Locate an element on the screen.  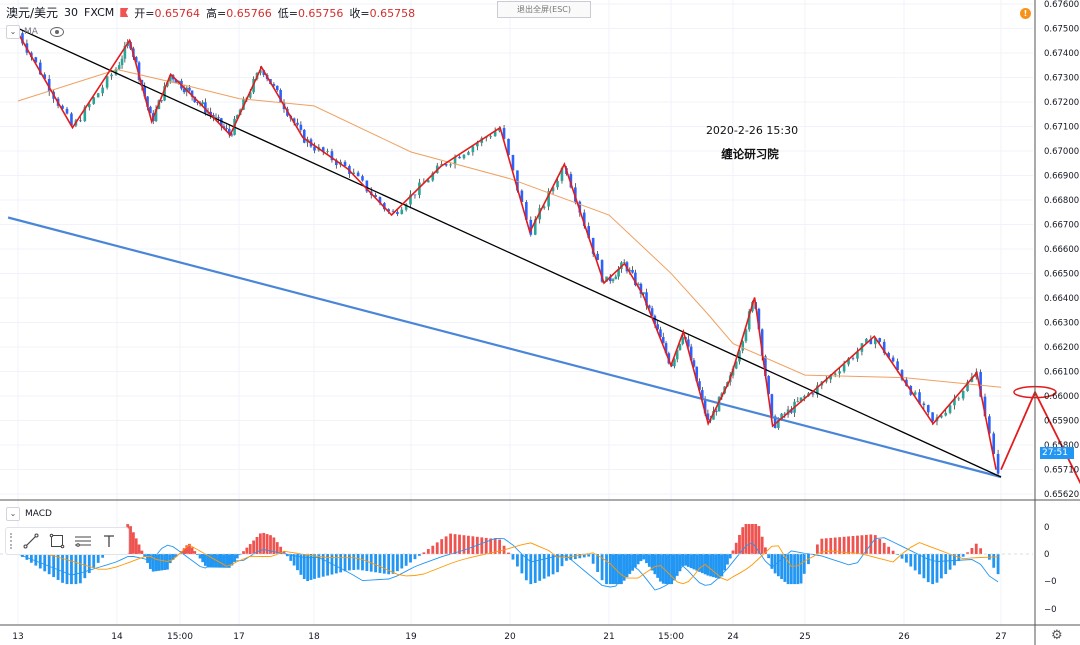
exit-fullscreen-button: 退出全屏(ESC) is located at coordinates (544, 9).